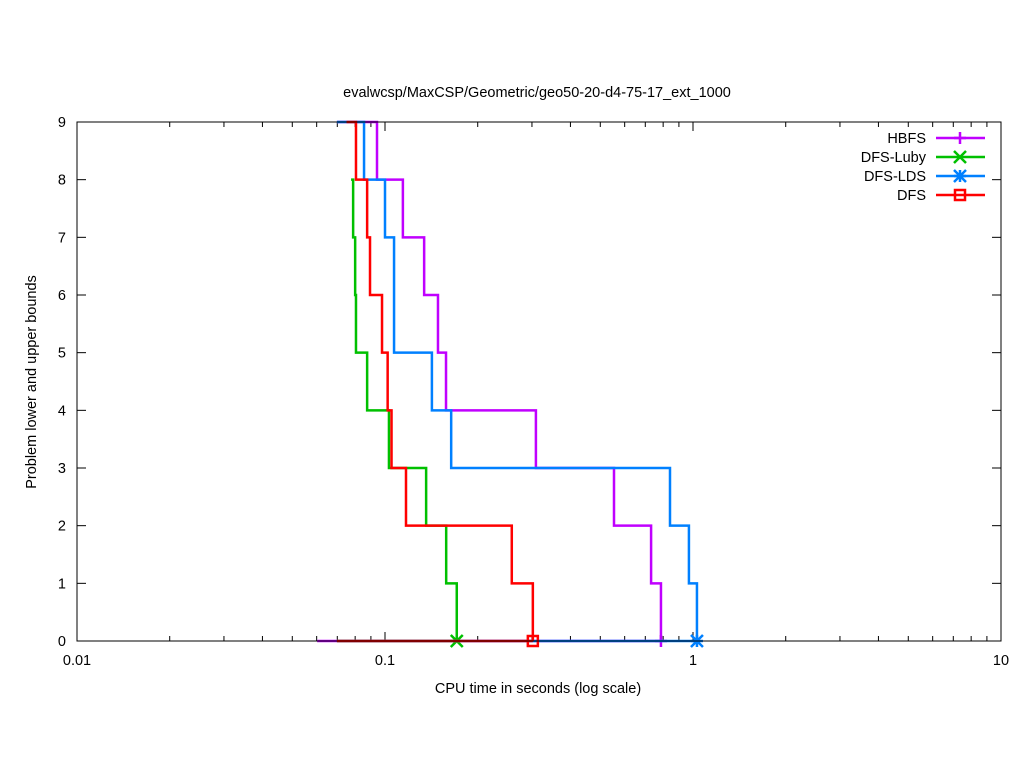 This screenshot has width=1024, height=768. Describe the element at coordinates (62, 181) in the screenshot. I see `y-tick-label: 8` at that location.